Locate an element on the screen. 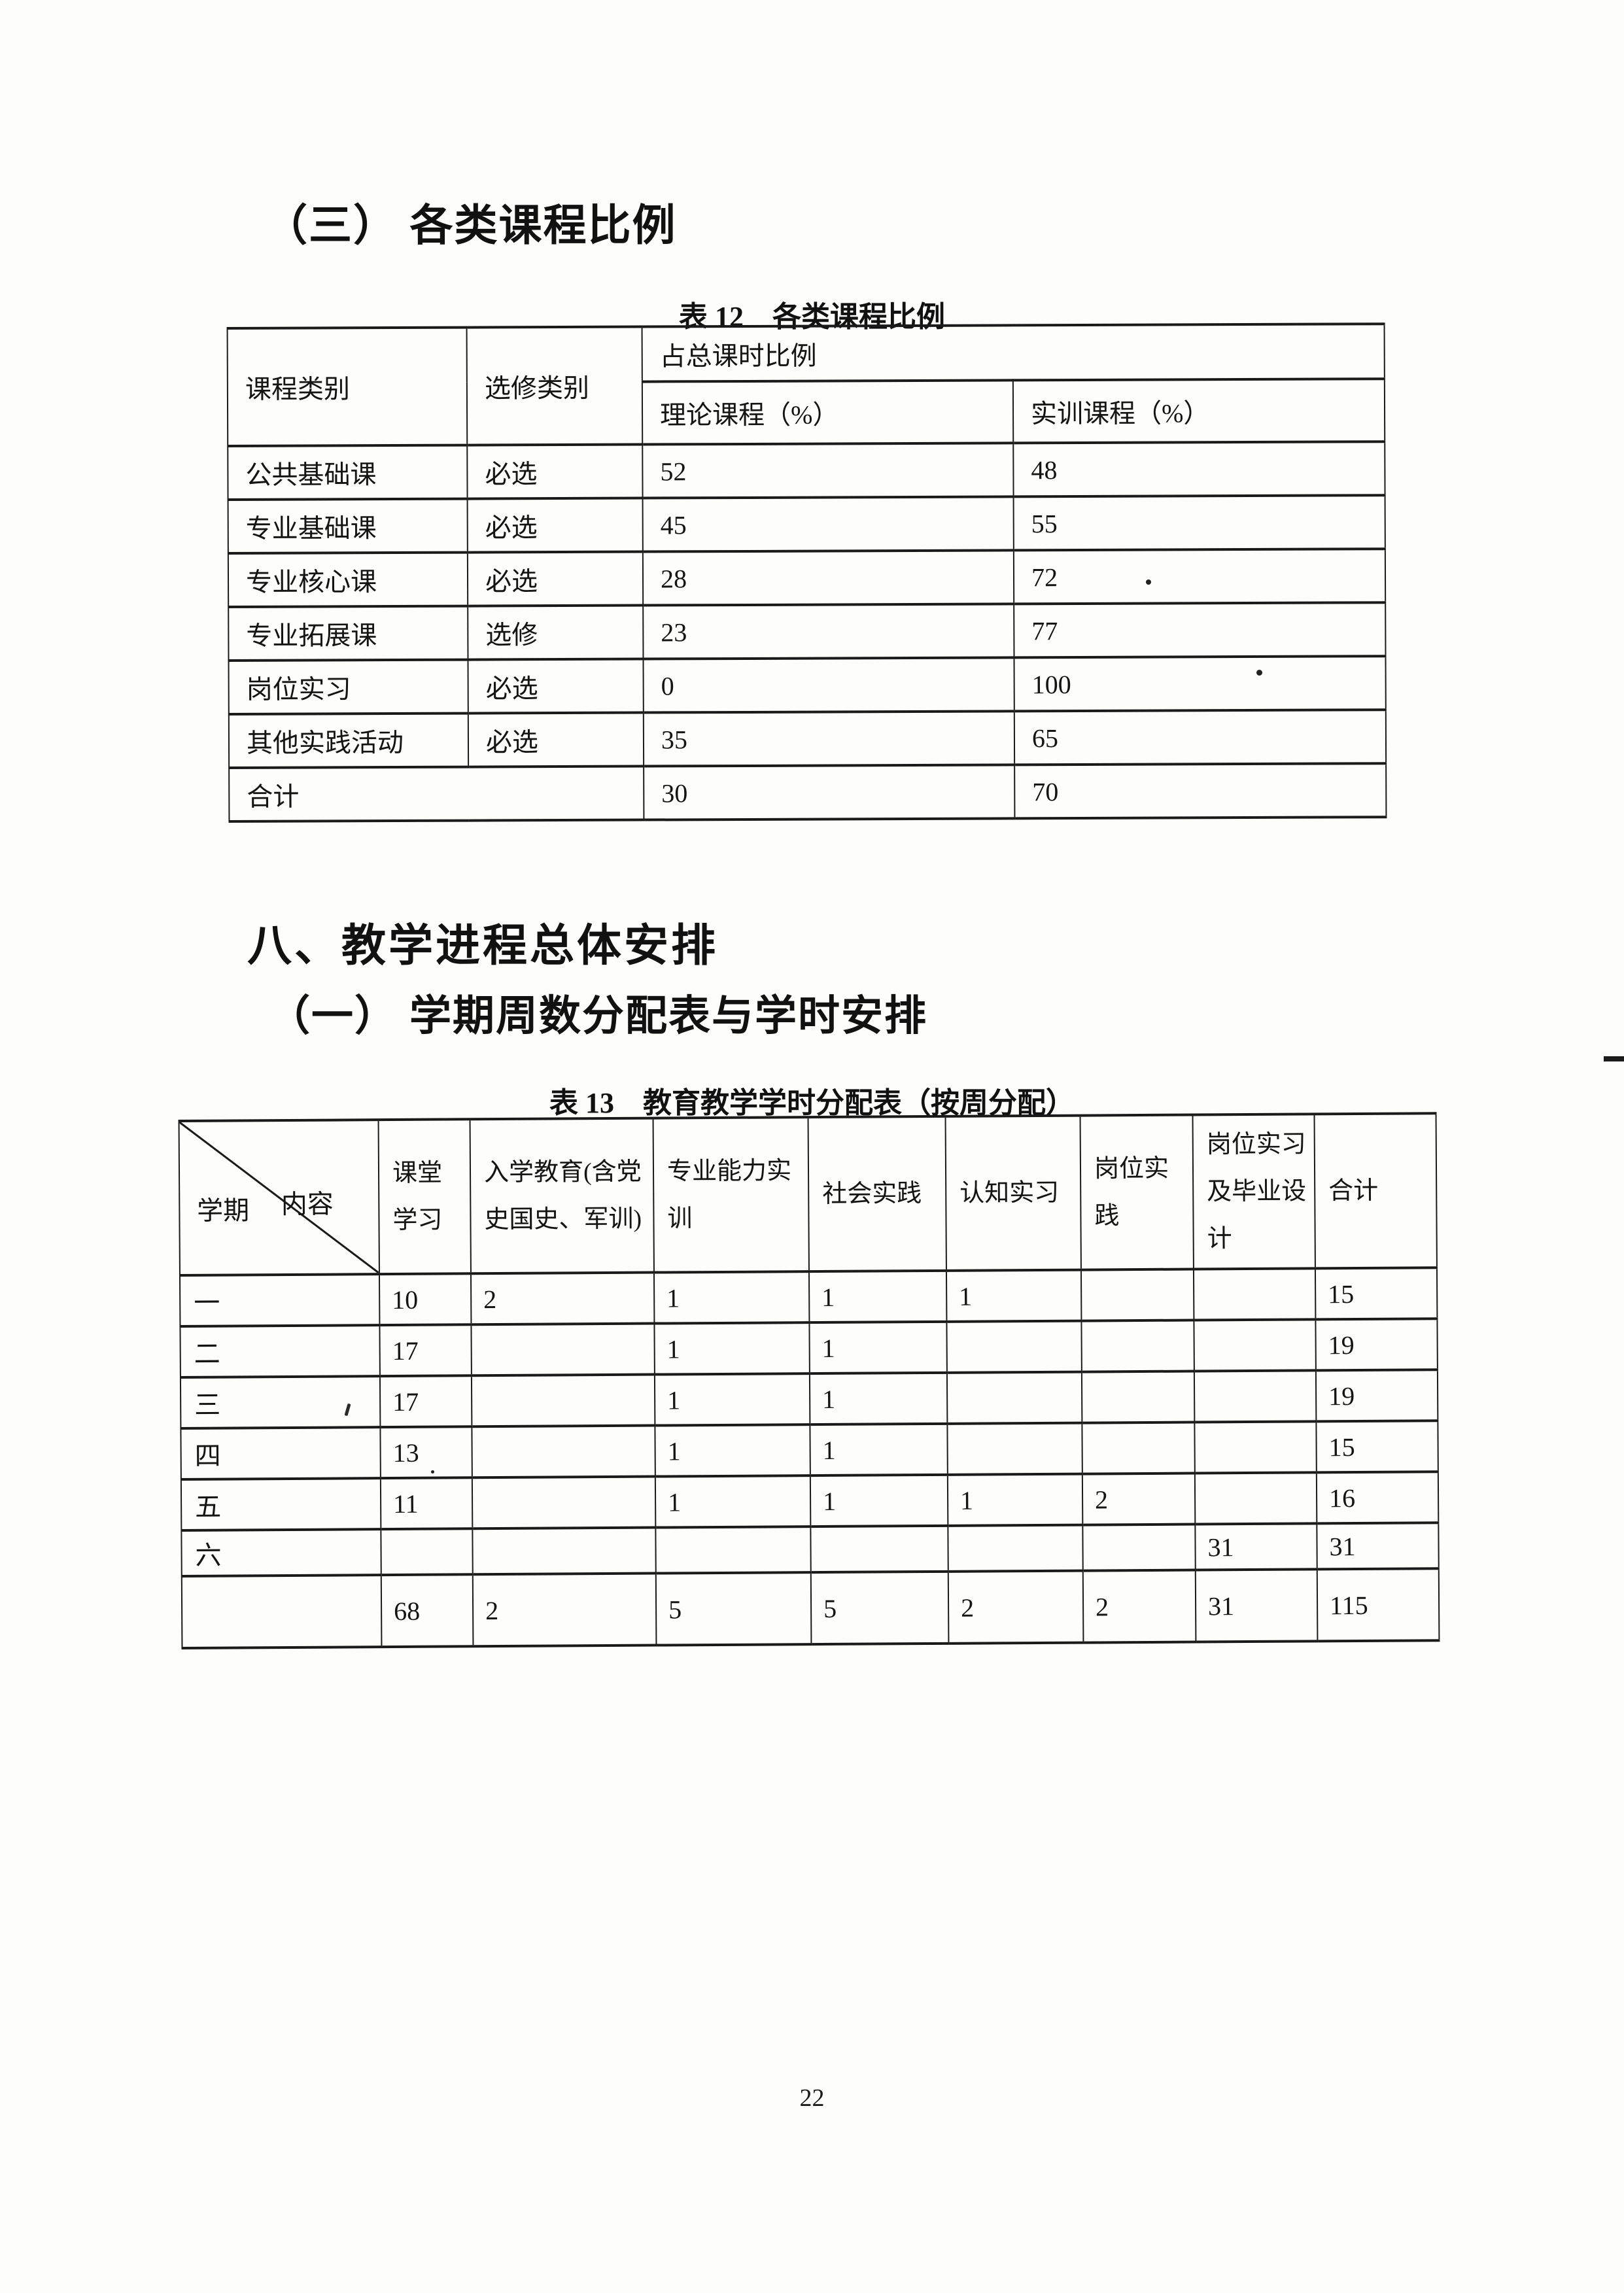 This screenshot has width=1624, height=2293. t13-header-internship-design: 岗位实习及毕业设计 is located at coordinates (1253, 1191).